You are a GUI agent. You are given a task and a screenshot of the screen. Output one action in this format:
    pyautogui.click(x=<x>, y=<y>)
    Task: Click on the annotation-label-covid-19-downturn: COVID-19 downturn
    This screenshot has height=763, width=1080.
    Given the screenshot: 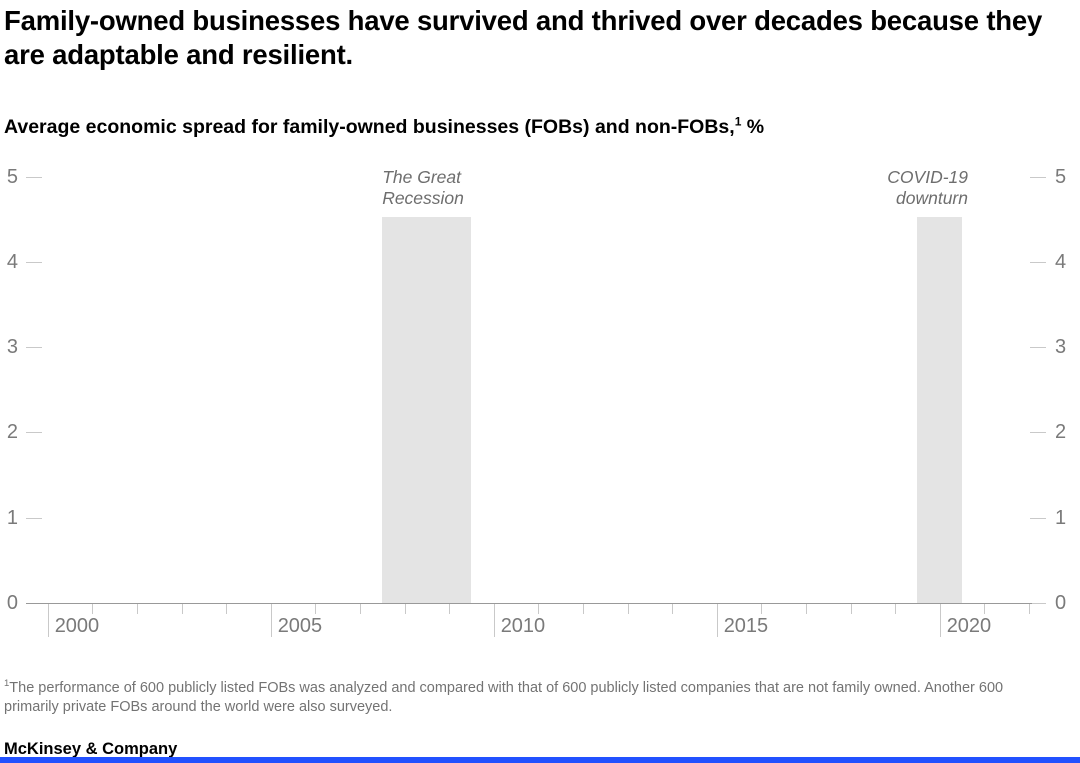 What is the action you would take?
    pyautogui.click(x=927, y=187)
    